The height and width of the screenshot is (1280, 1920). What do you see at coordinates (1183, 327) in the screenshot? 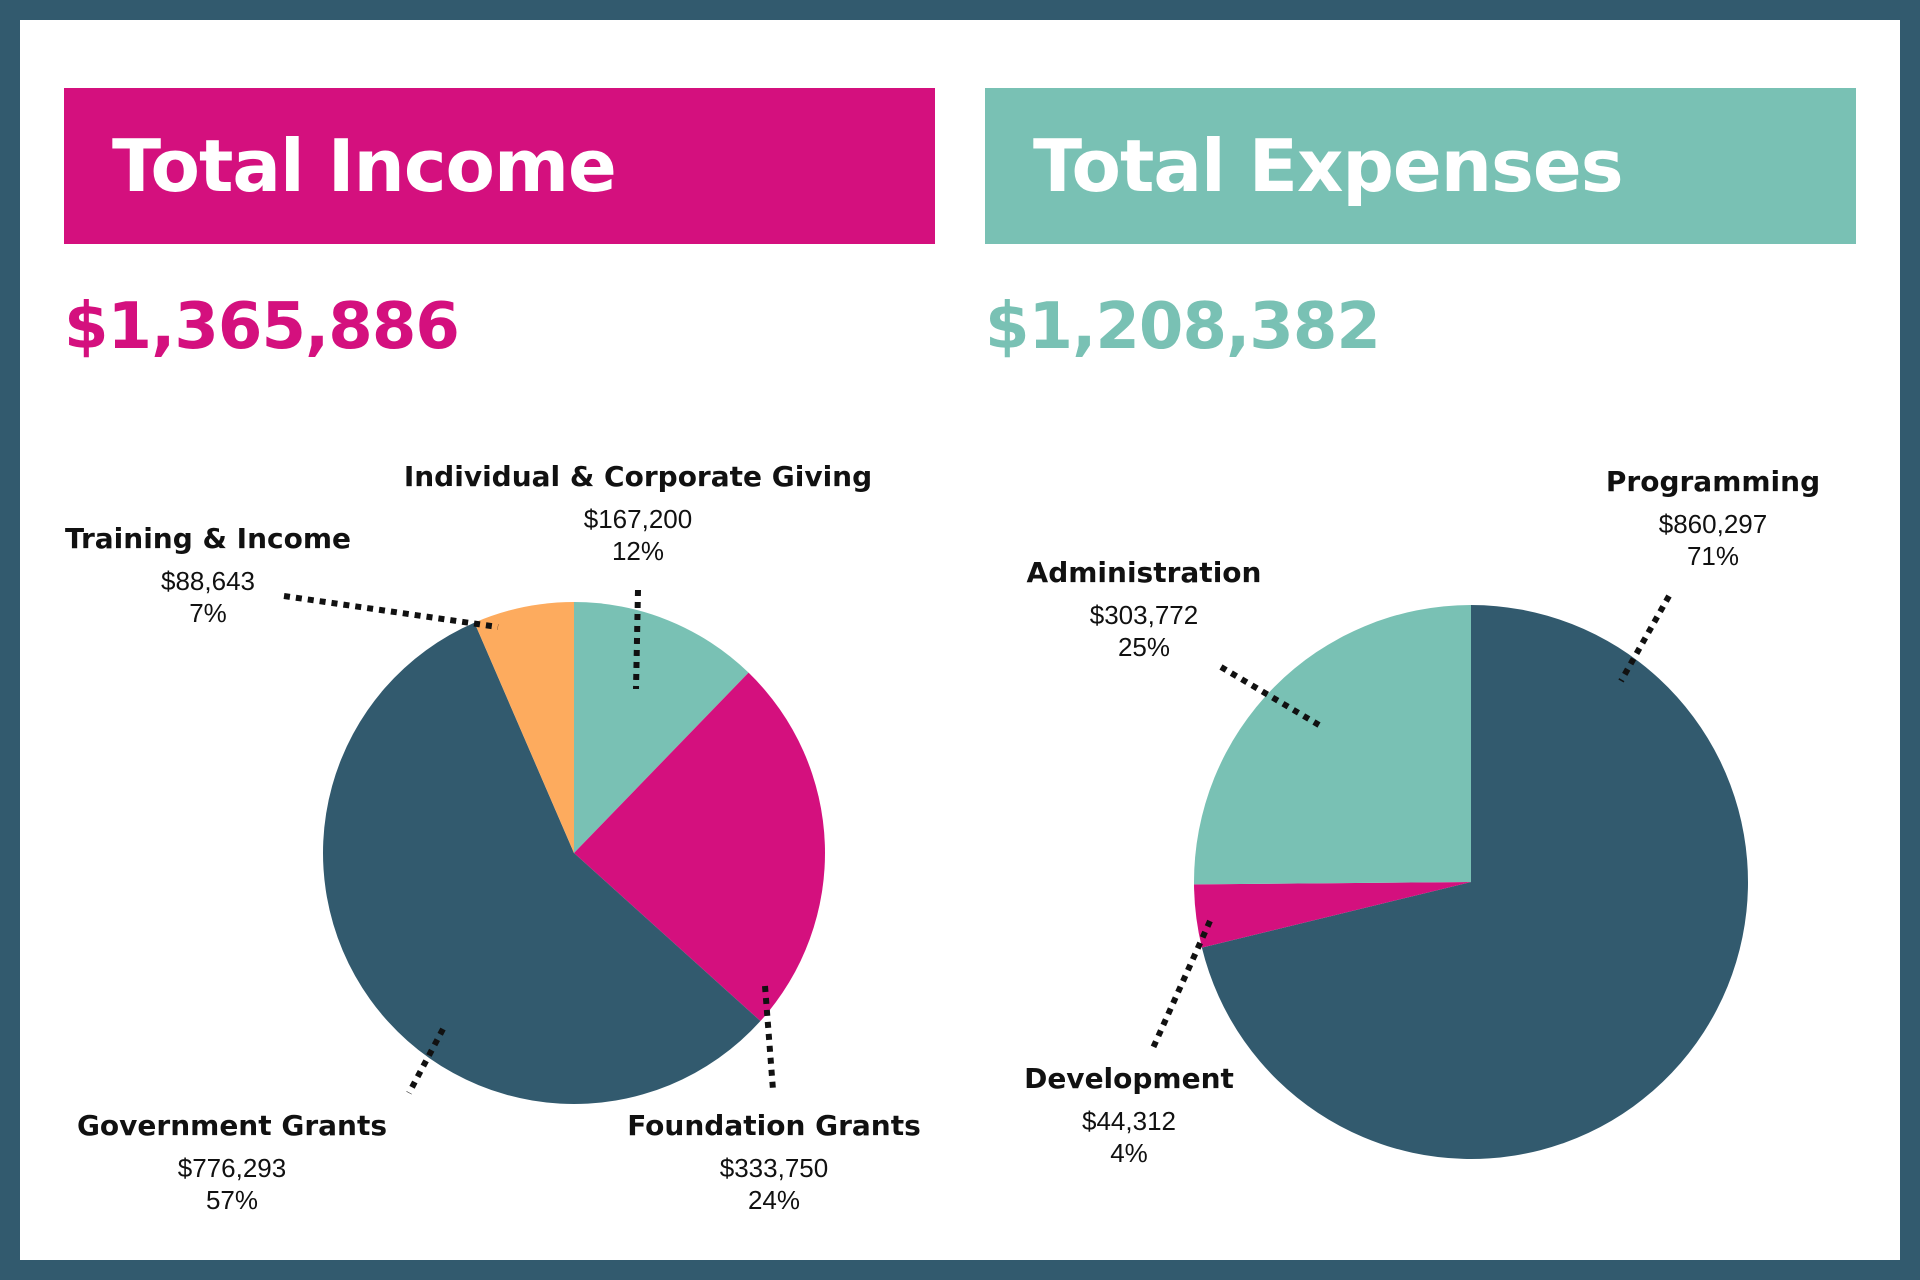
I see `expenses-total: $1,208,382` at bounding box center [1183, 327].